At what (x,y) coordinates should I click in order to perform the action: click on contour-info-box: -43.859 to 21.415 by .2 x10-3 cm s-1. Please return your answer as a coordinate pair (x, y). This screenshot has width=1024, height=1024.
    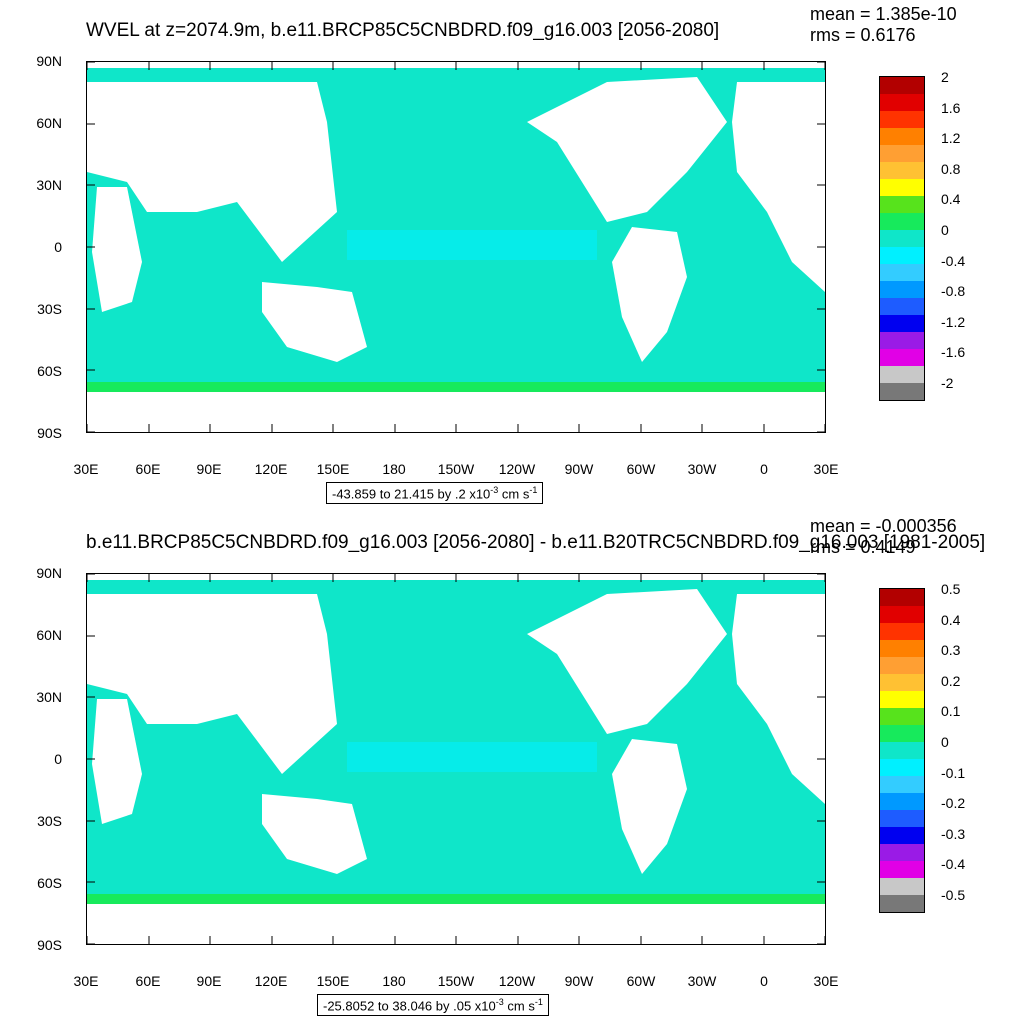
    Looking at the image, I should click on (435, 493).